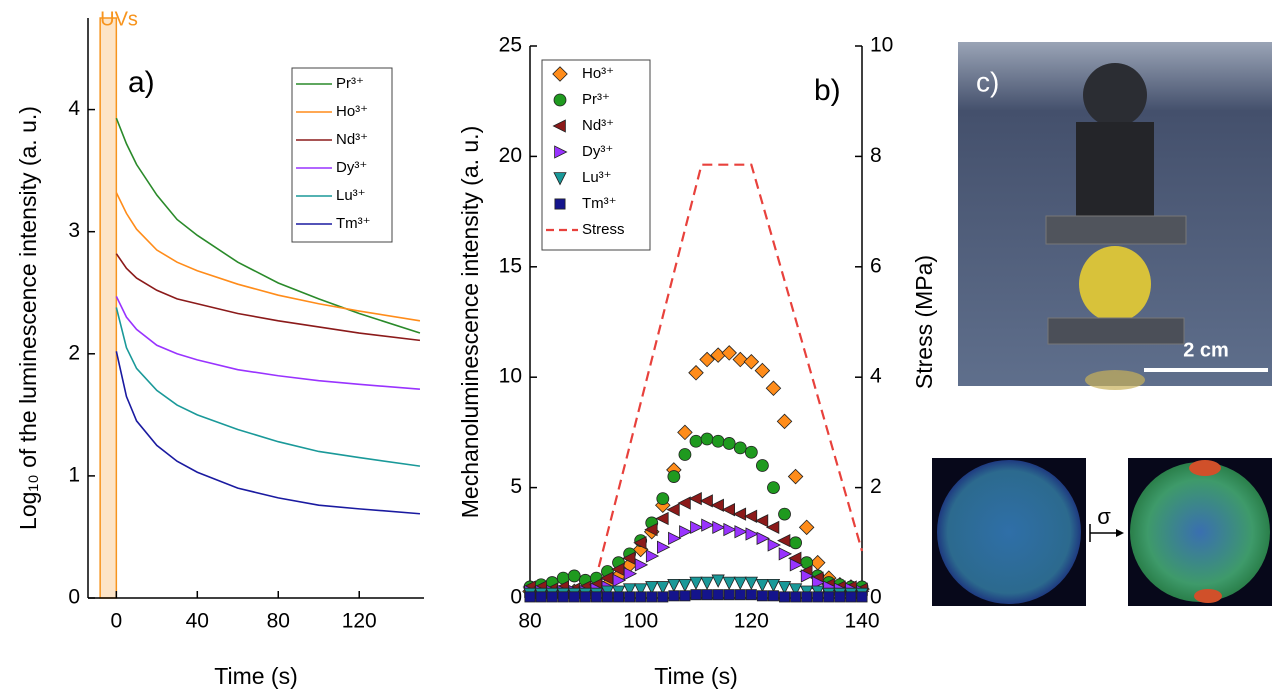 The width and height of the screenshot is (1276, 696). What do you see at coordinates (827, 90) in the screenshot?
I see `panel-label: b)` at bounding box center [827, 90].